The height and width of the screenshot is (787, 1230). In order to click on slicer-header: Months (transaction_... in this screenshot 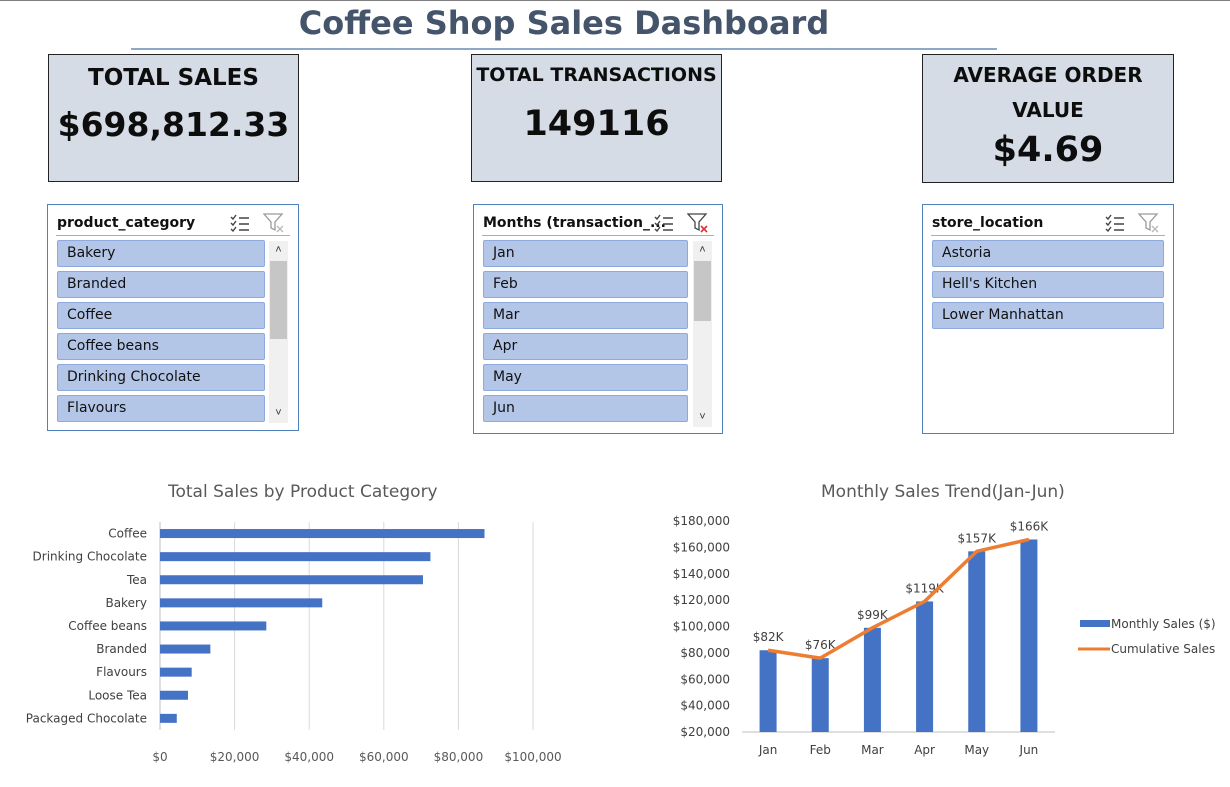, I will do `click(598, 223)`.